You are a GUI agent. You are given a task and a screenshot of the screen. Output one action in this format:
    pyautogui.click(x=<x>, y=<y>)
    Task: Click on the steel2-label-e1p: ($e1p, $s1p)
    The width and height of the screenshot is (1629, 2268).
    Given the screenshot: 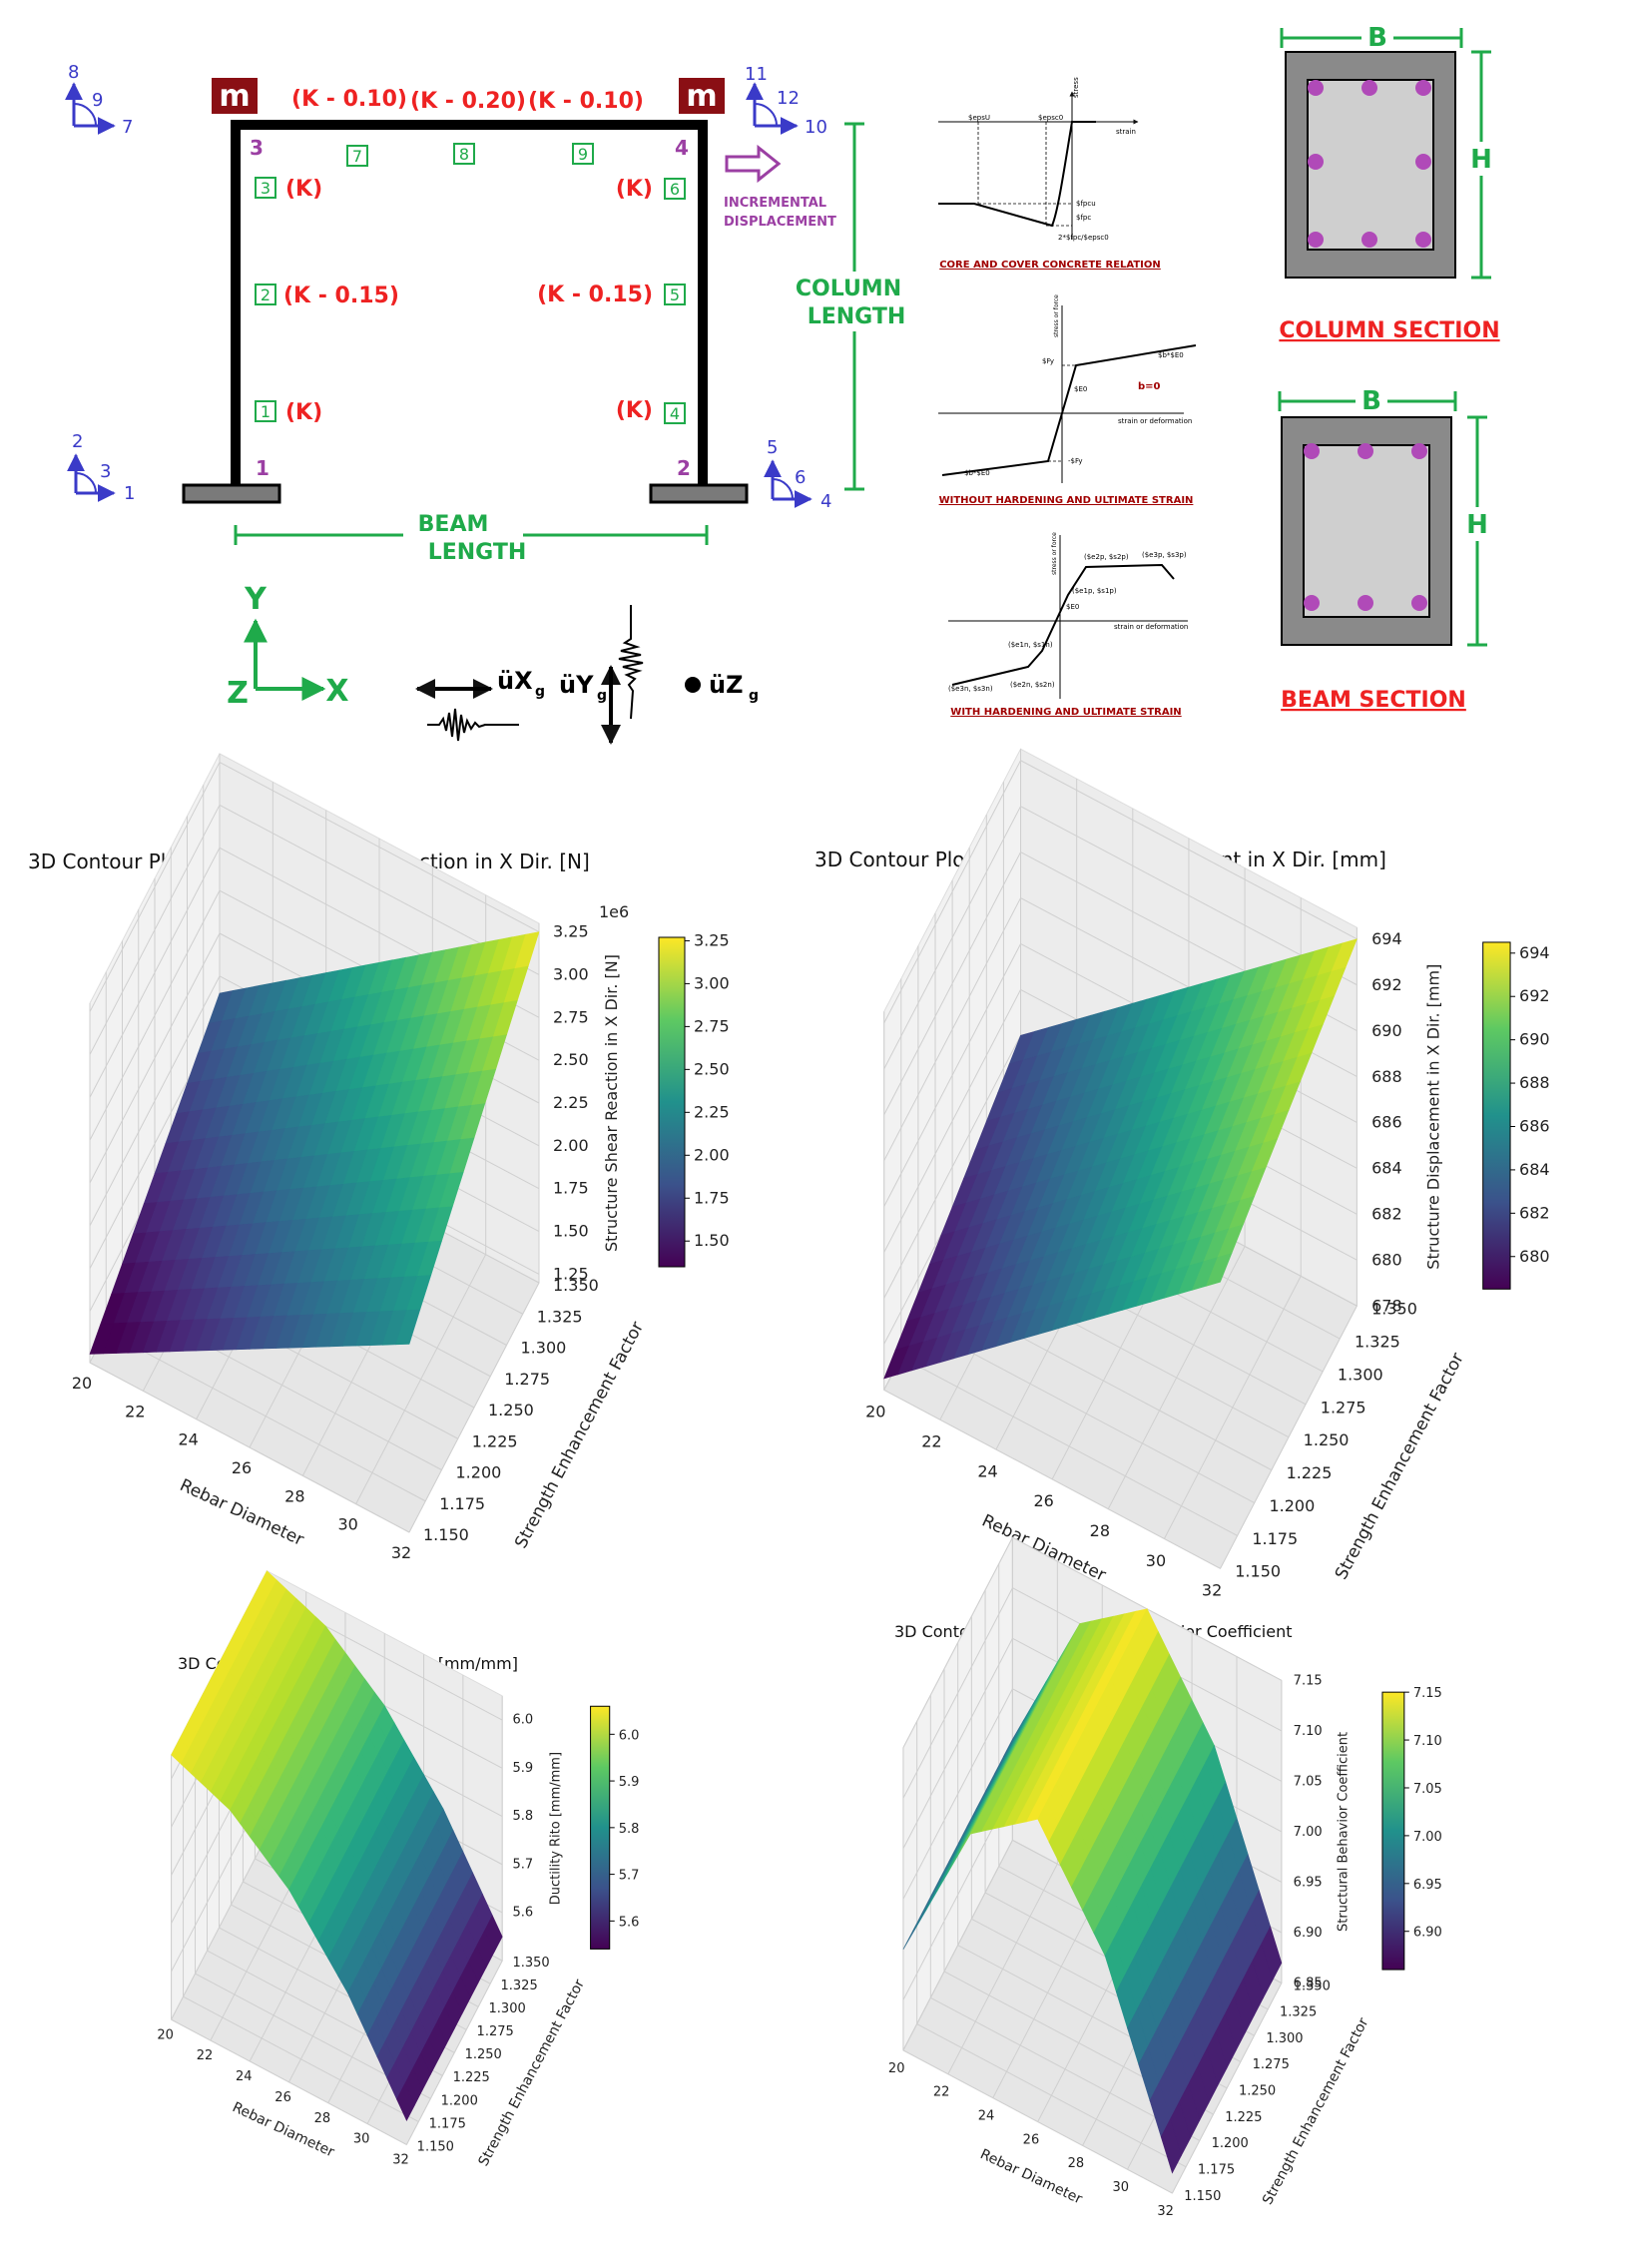 What is the action you would take?
    pyautogui.click(x=1094, y=591)
    